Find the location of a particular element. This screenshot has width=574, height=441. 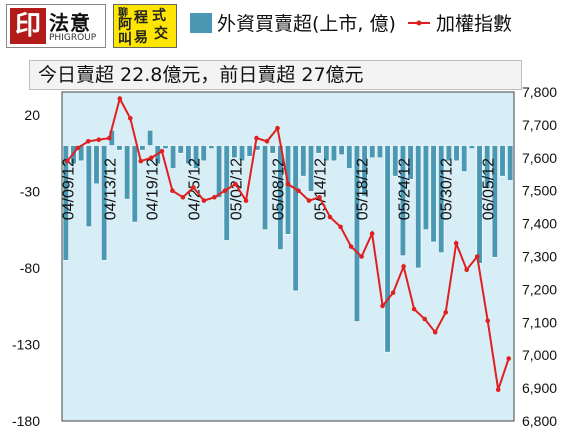

y-left-tick-label: -130 is located at coordinates (26, 344).